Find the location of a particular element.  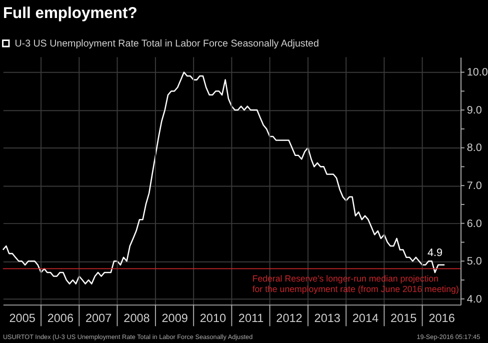

annotation: 4.9 is located at coordinates (435, 253).